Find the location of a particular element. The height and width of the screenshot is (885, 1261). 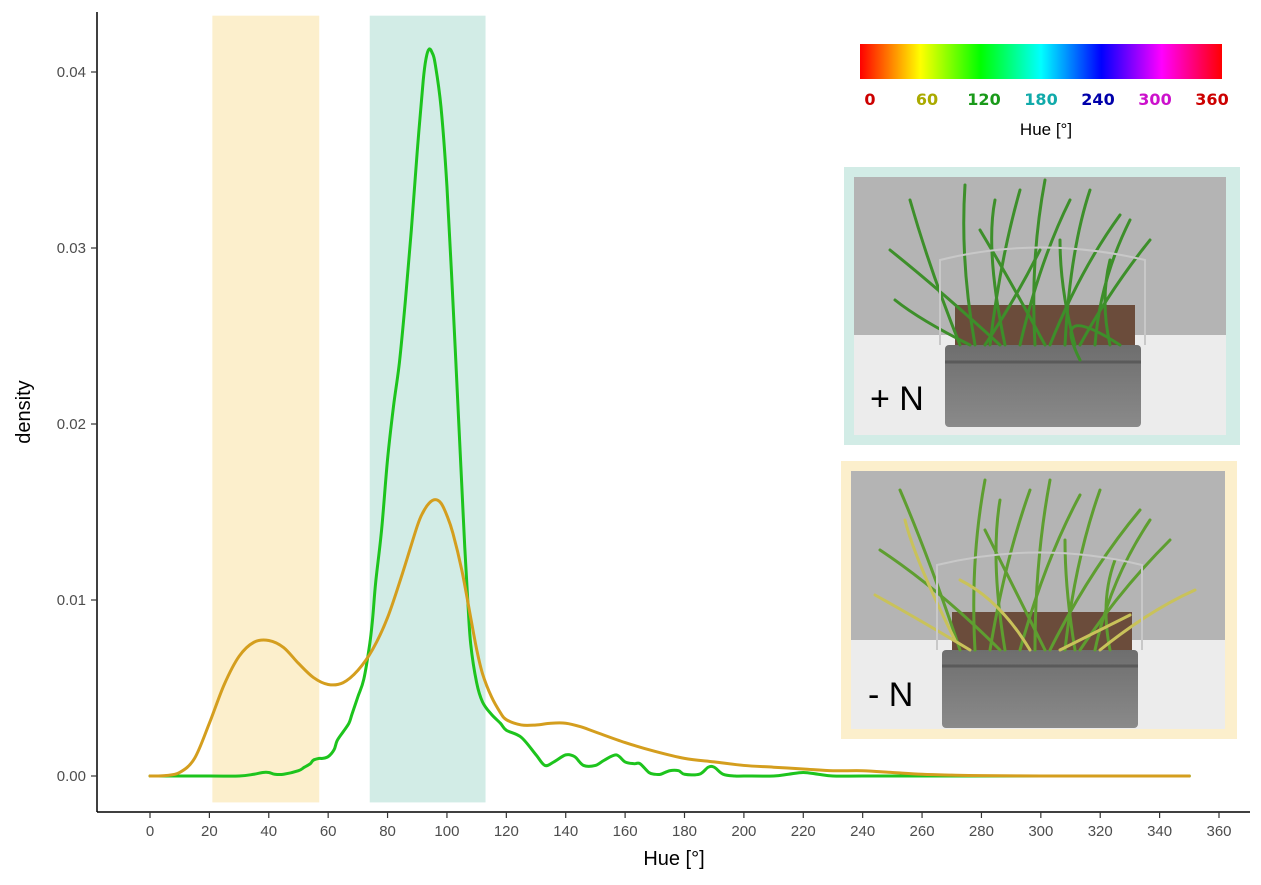

hue-colorbar: 0 60 120 180 240 300 360 Hue [°] is located at coordinates (1044, 91).